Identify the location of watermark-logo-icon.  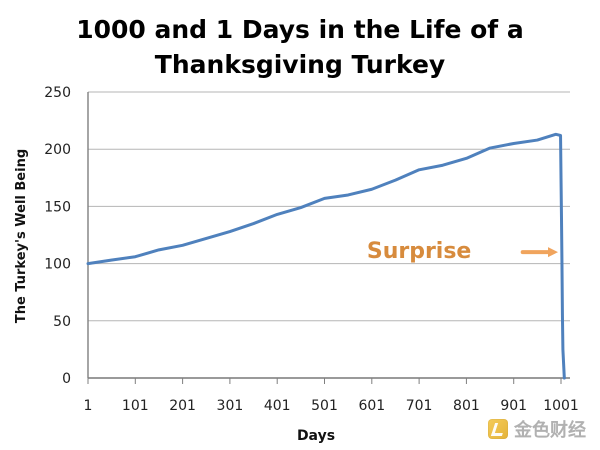
(498, 429).